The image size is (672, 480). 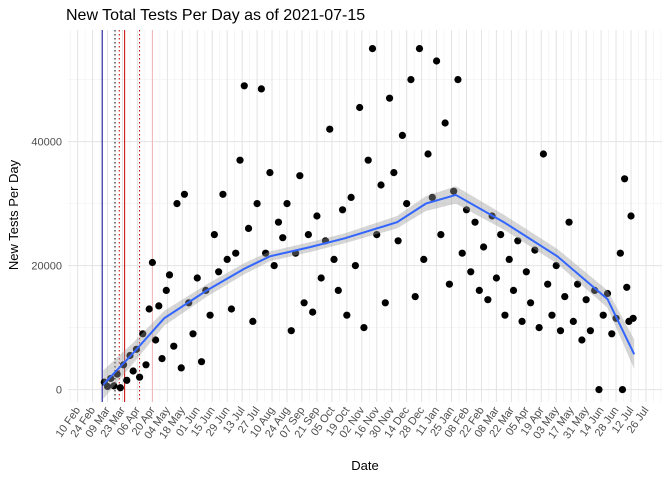 I want to click on y-axis-title: New Tests Per Day, so click(x=13, y=214).